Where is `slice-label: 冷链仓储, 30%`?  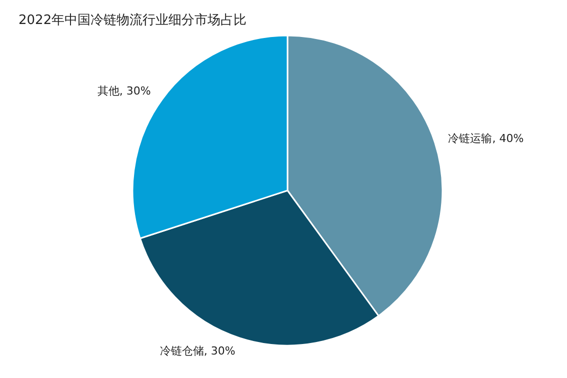 slice-label: 冷链仓储, 30% is located at coordinates (198, 351).